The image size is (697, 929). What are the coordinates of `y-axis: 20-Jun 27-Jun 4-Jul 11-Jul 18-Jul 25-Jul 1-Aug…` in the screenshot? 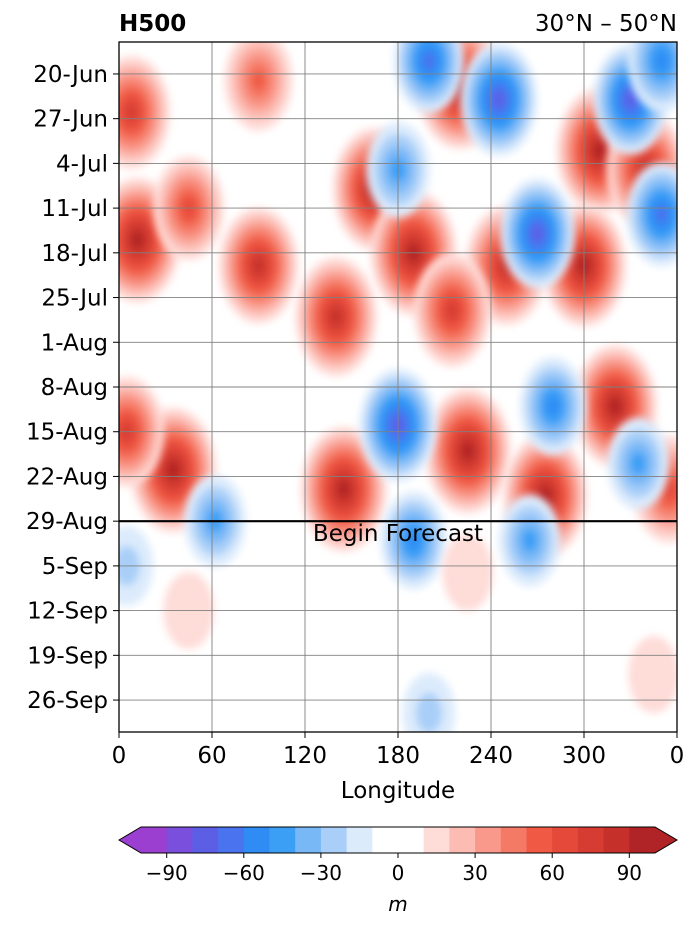 It's located at (72, 388).